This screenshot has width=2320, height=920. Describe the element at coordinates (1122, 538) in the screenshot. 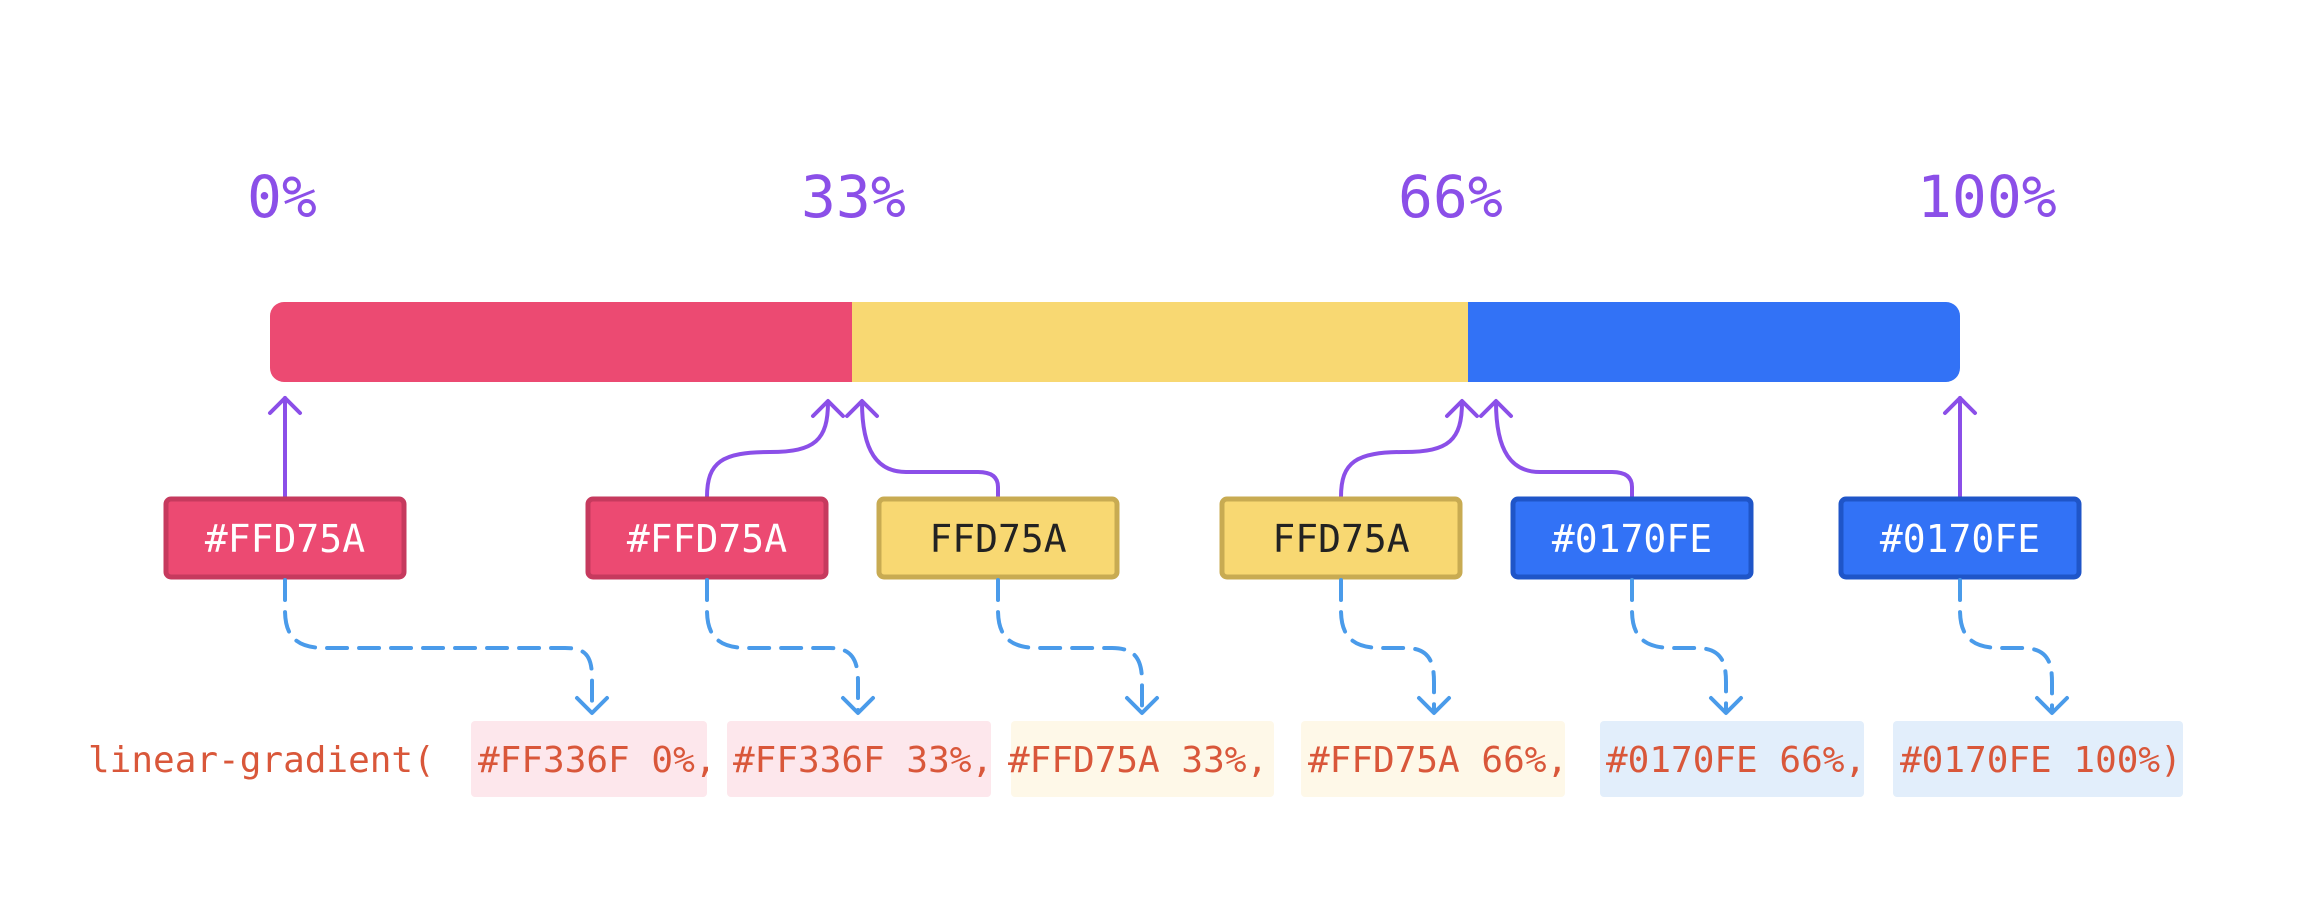

I see `color-boxes: #FFD75A #FFD75A FFD75A FFD75A #0170FE #0170FE` at that location.